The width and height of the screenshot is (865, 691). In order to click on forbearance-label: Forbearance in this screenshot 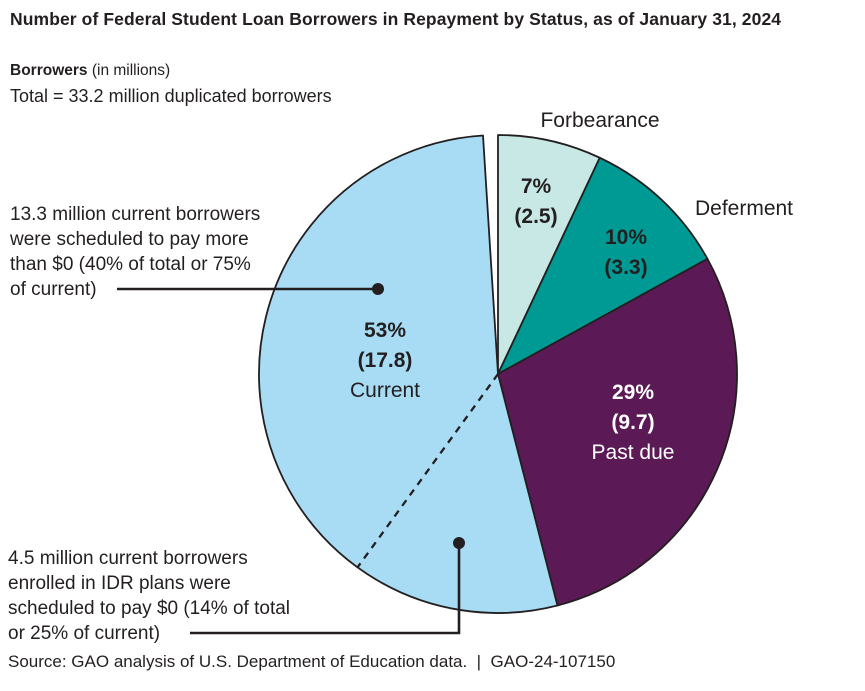, I will do `click(600, 120)`.